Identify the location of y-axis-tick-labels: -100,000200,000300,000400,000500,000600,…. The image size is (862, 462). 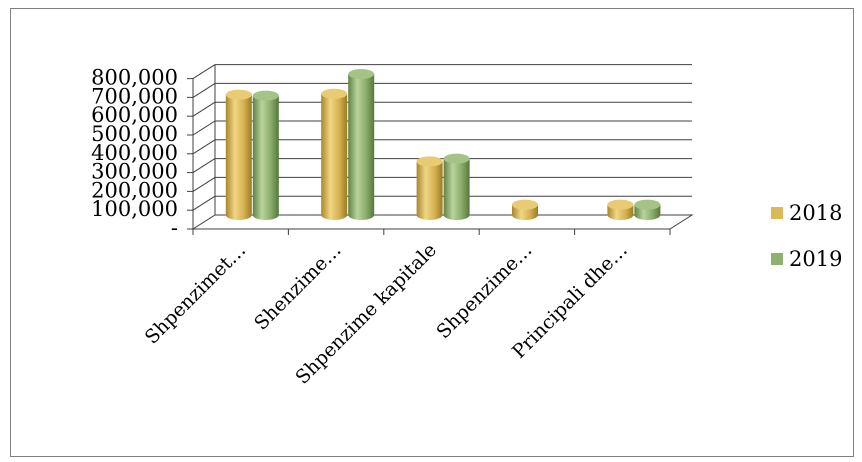
(134, 153).